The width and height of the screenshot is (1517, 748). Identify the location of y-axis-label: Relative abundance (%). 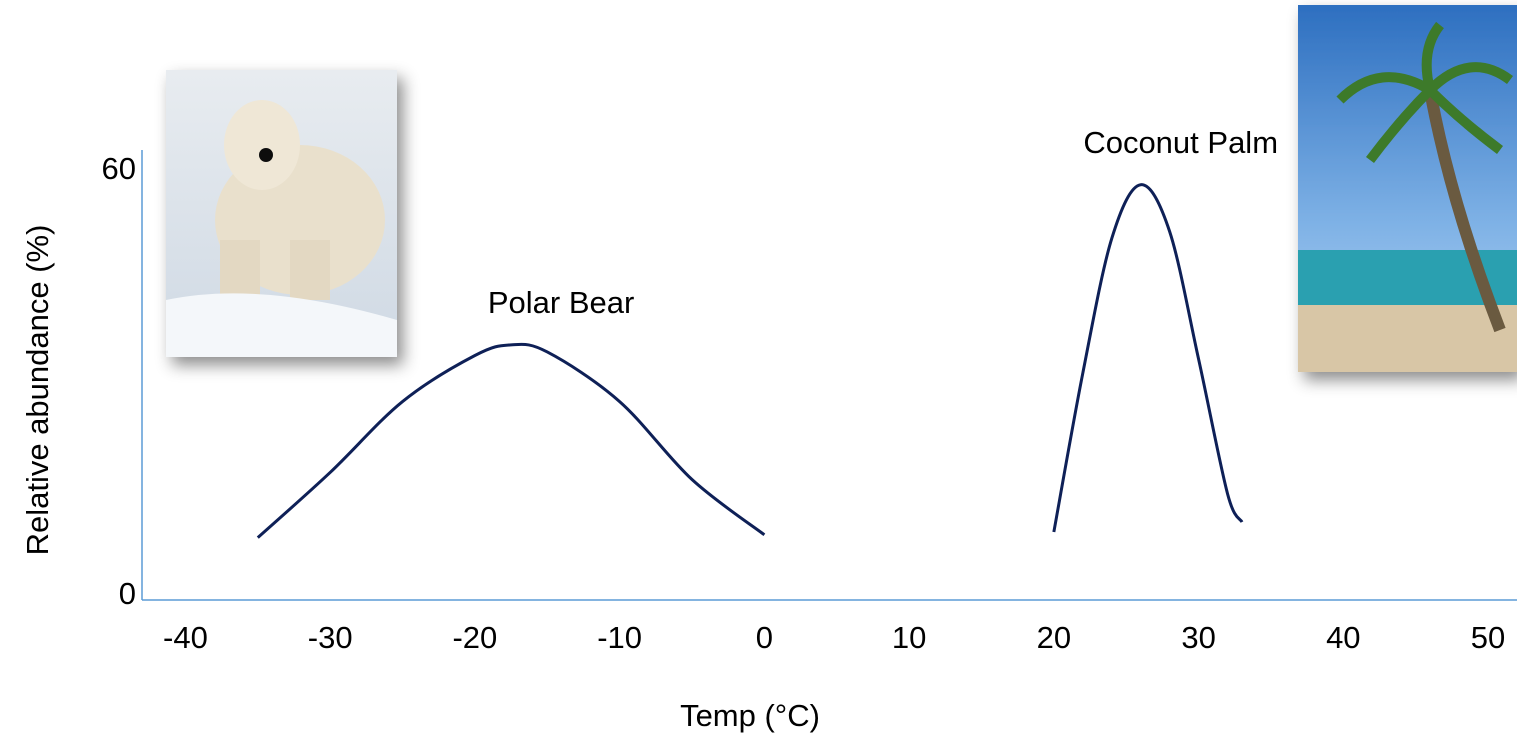
(37, 390).